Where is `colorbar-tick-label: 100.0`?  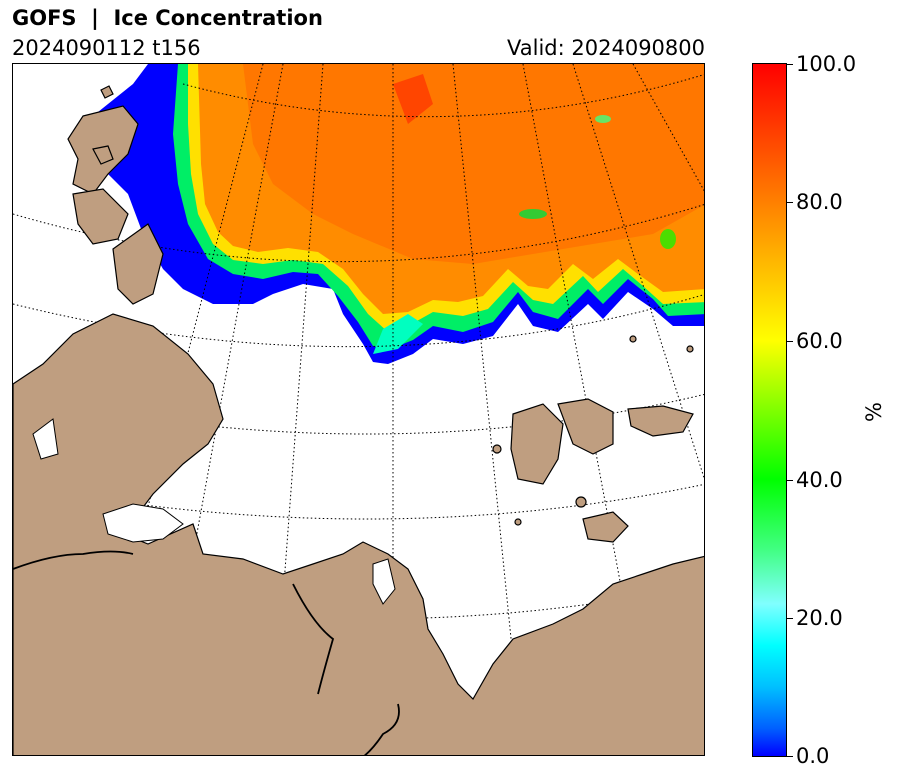
colorbar-tick-label: 100.0 is located at coordinates (826, 64).